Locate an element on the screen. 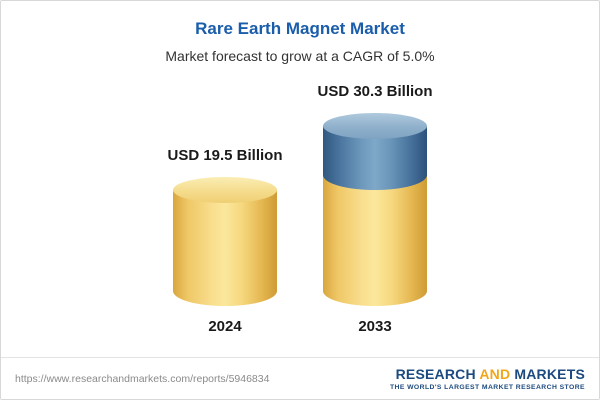 Image resolution: width=600 pixels, height=400 pixels. cylinder-2024-body is located at coordinates (225, 248).